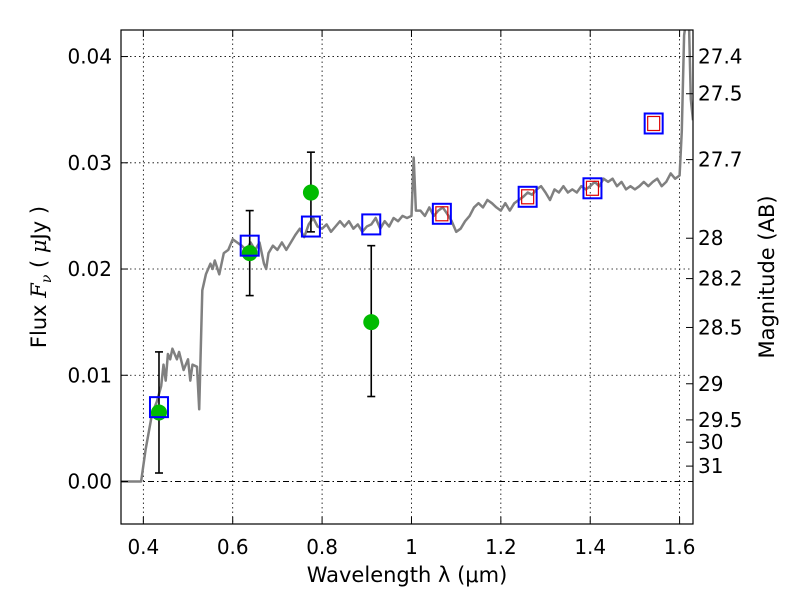 The height and width of the screenshot is (600, 800). I want to click on y-label-suffix: Jy ), so click(39, 224).